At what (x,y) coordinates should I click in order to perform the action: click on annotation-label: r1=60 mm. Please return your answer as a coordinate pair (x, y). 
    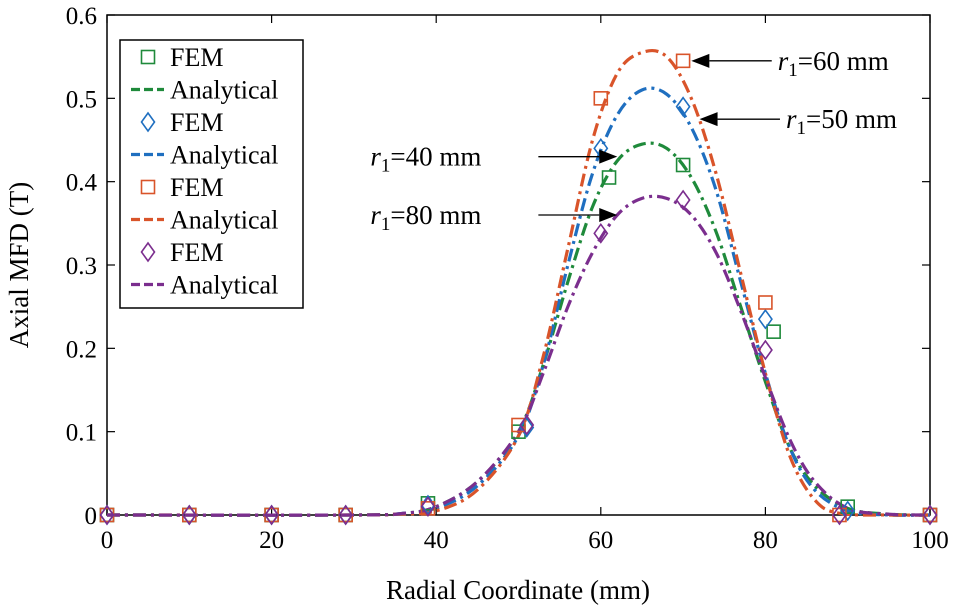
    Looking at the image, I should click on (833, 63).